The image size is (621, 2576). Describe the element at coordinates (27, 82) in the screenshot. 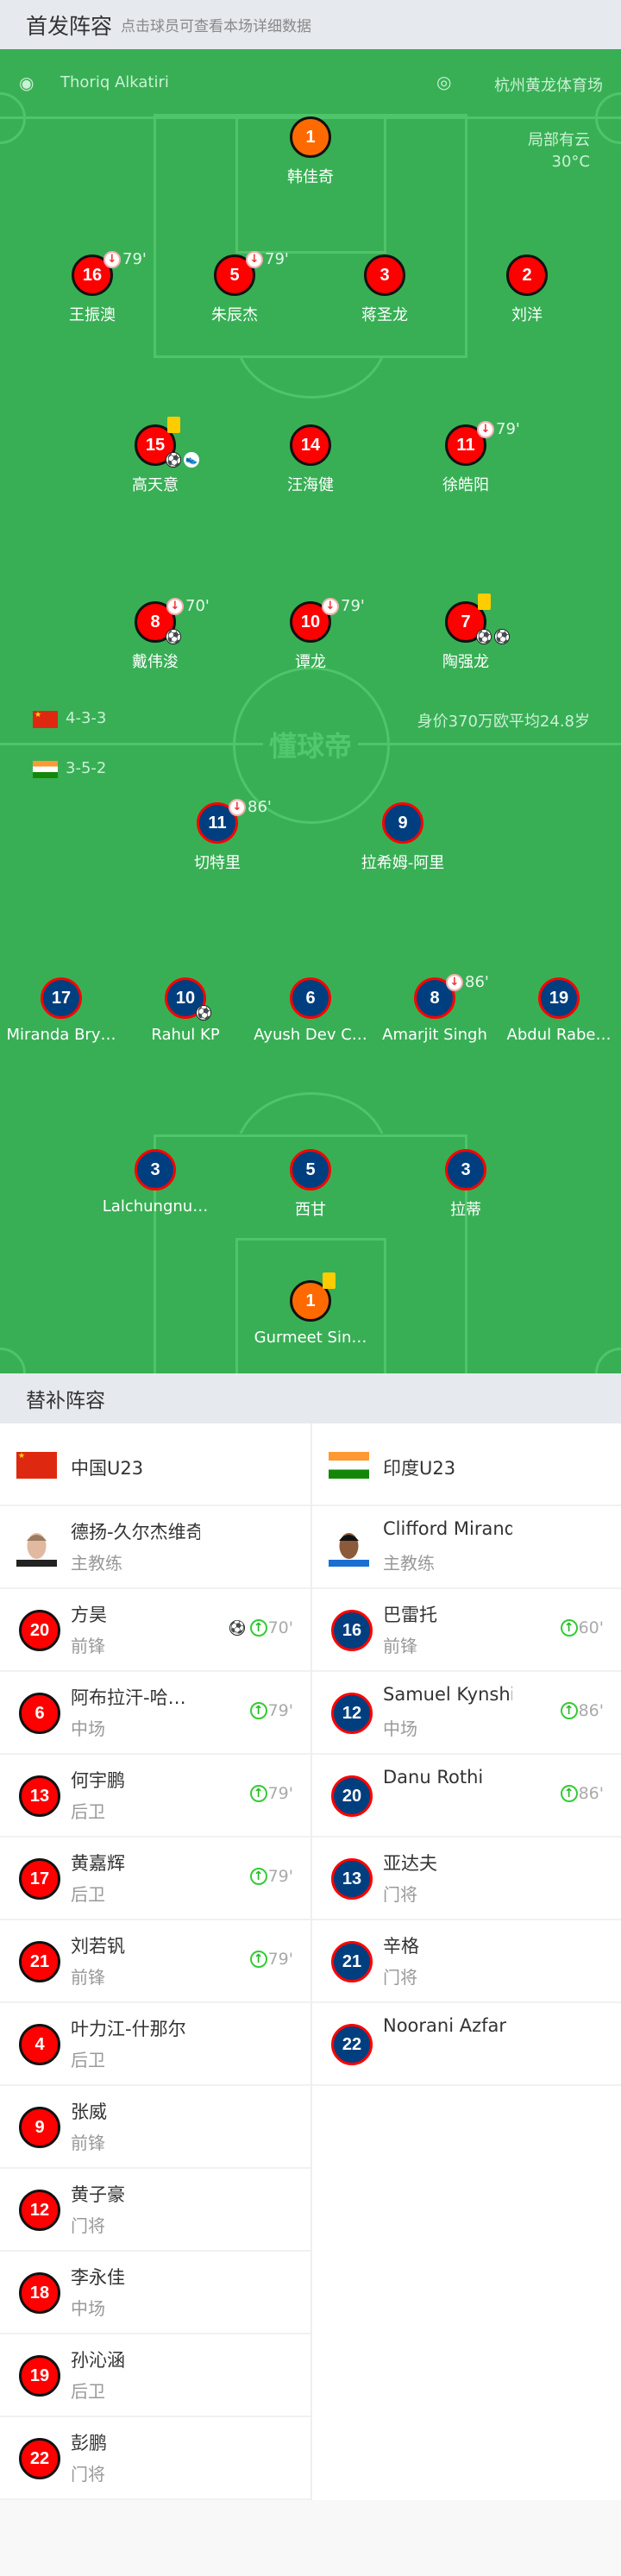

I see `whistle-icon: ◉` at that location.